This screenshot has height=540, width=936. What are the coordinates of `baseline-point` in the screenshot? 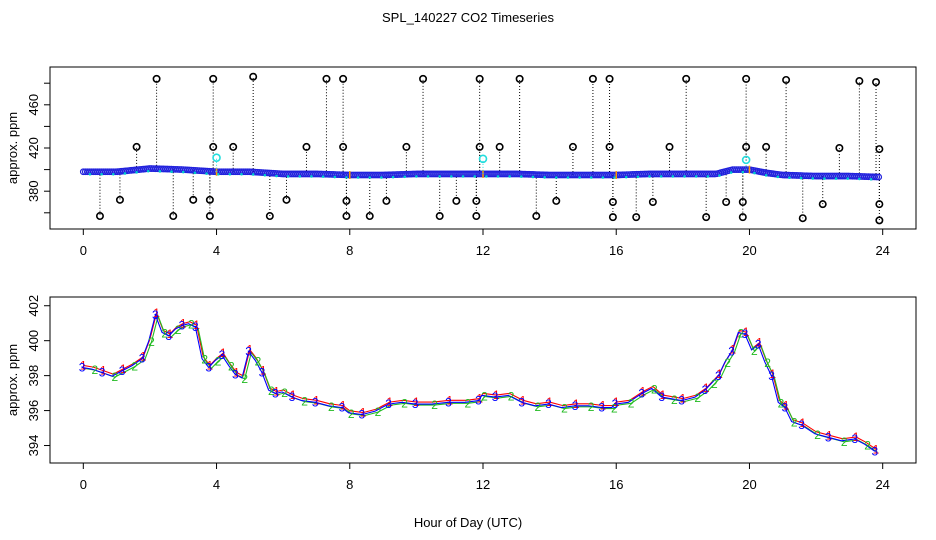 It's located at (879, 177).